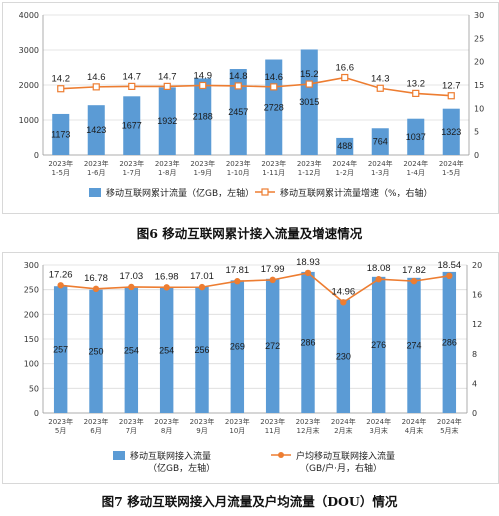 The image size is (499, 516). What do you see at coordinates (479, 38) in the screenshot?
I see `y-right-tick-label: 25` at bounding box center [479, 38].